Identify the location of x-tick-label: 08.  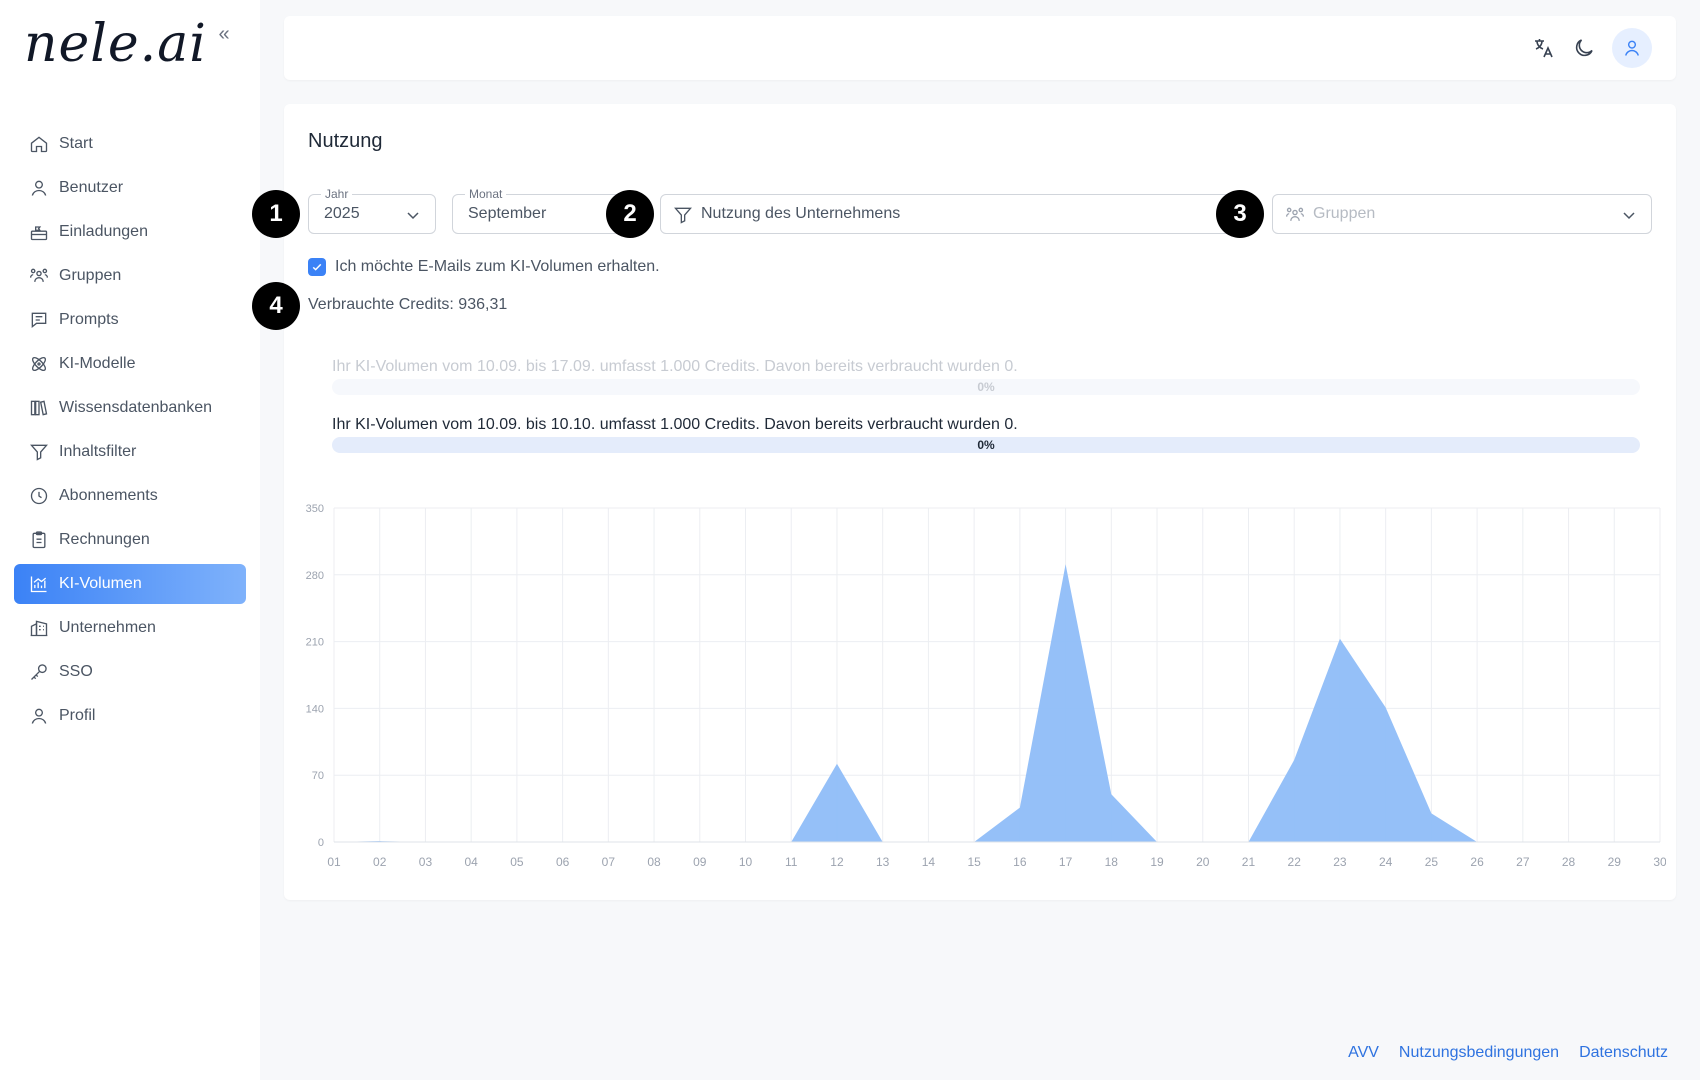
(654, 862).